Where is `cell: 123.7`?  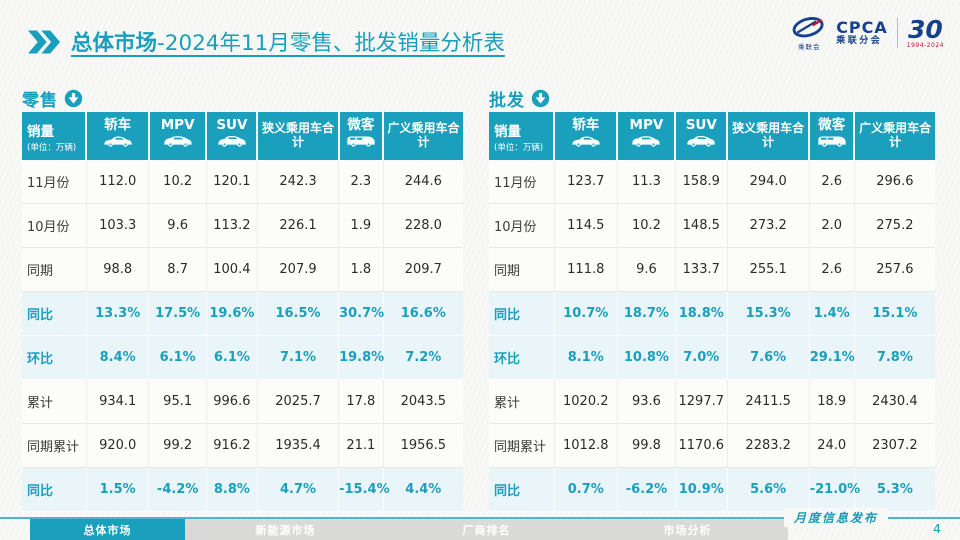
cell: 123.7 is located at coordinates (586, 182).